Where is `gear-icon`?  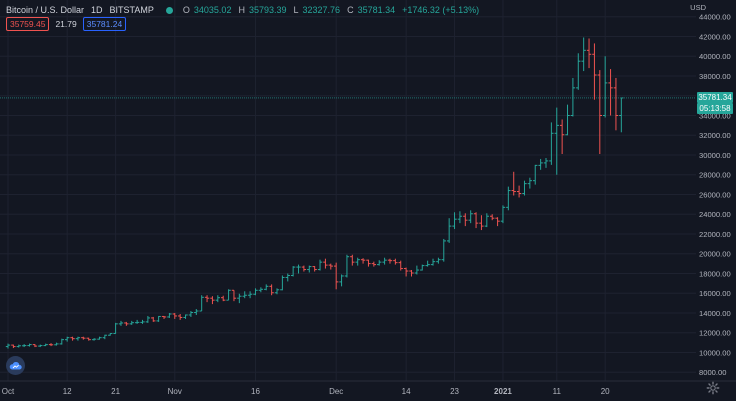 gear-icon is located at coordinates (713, 388).